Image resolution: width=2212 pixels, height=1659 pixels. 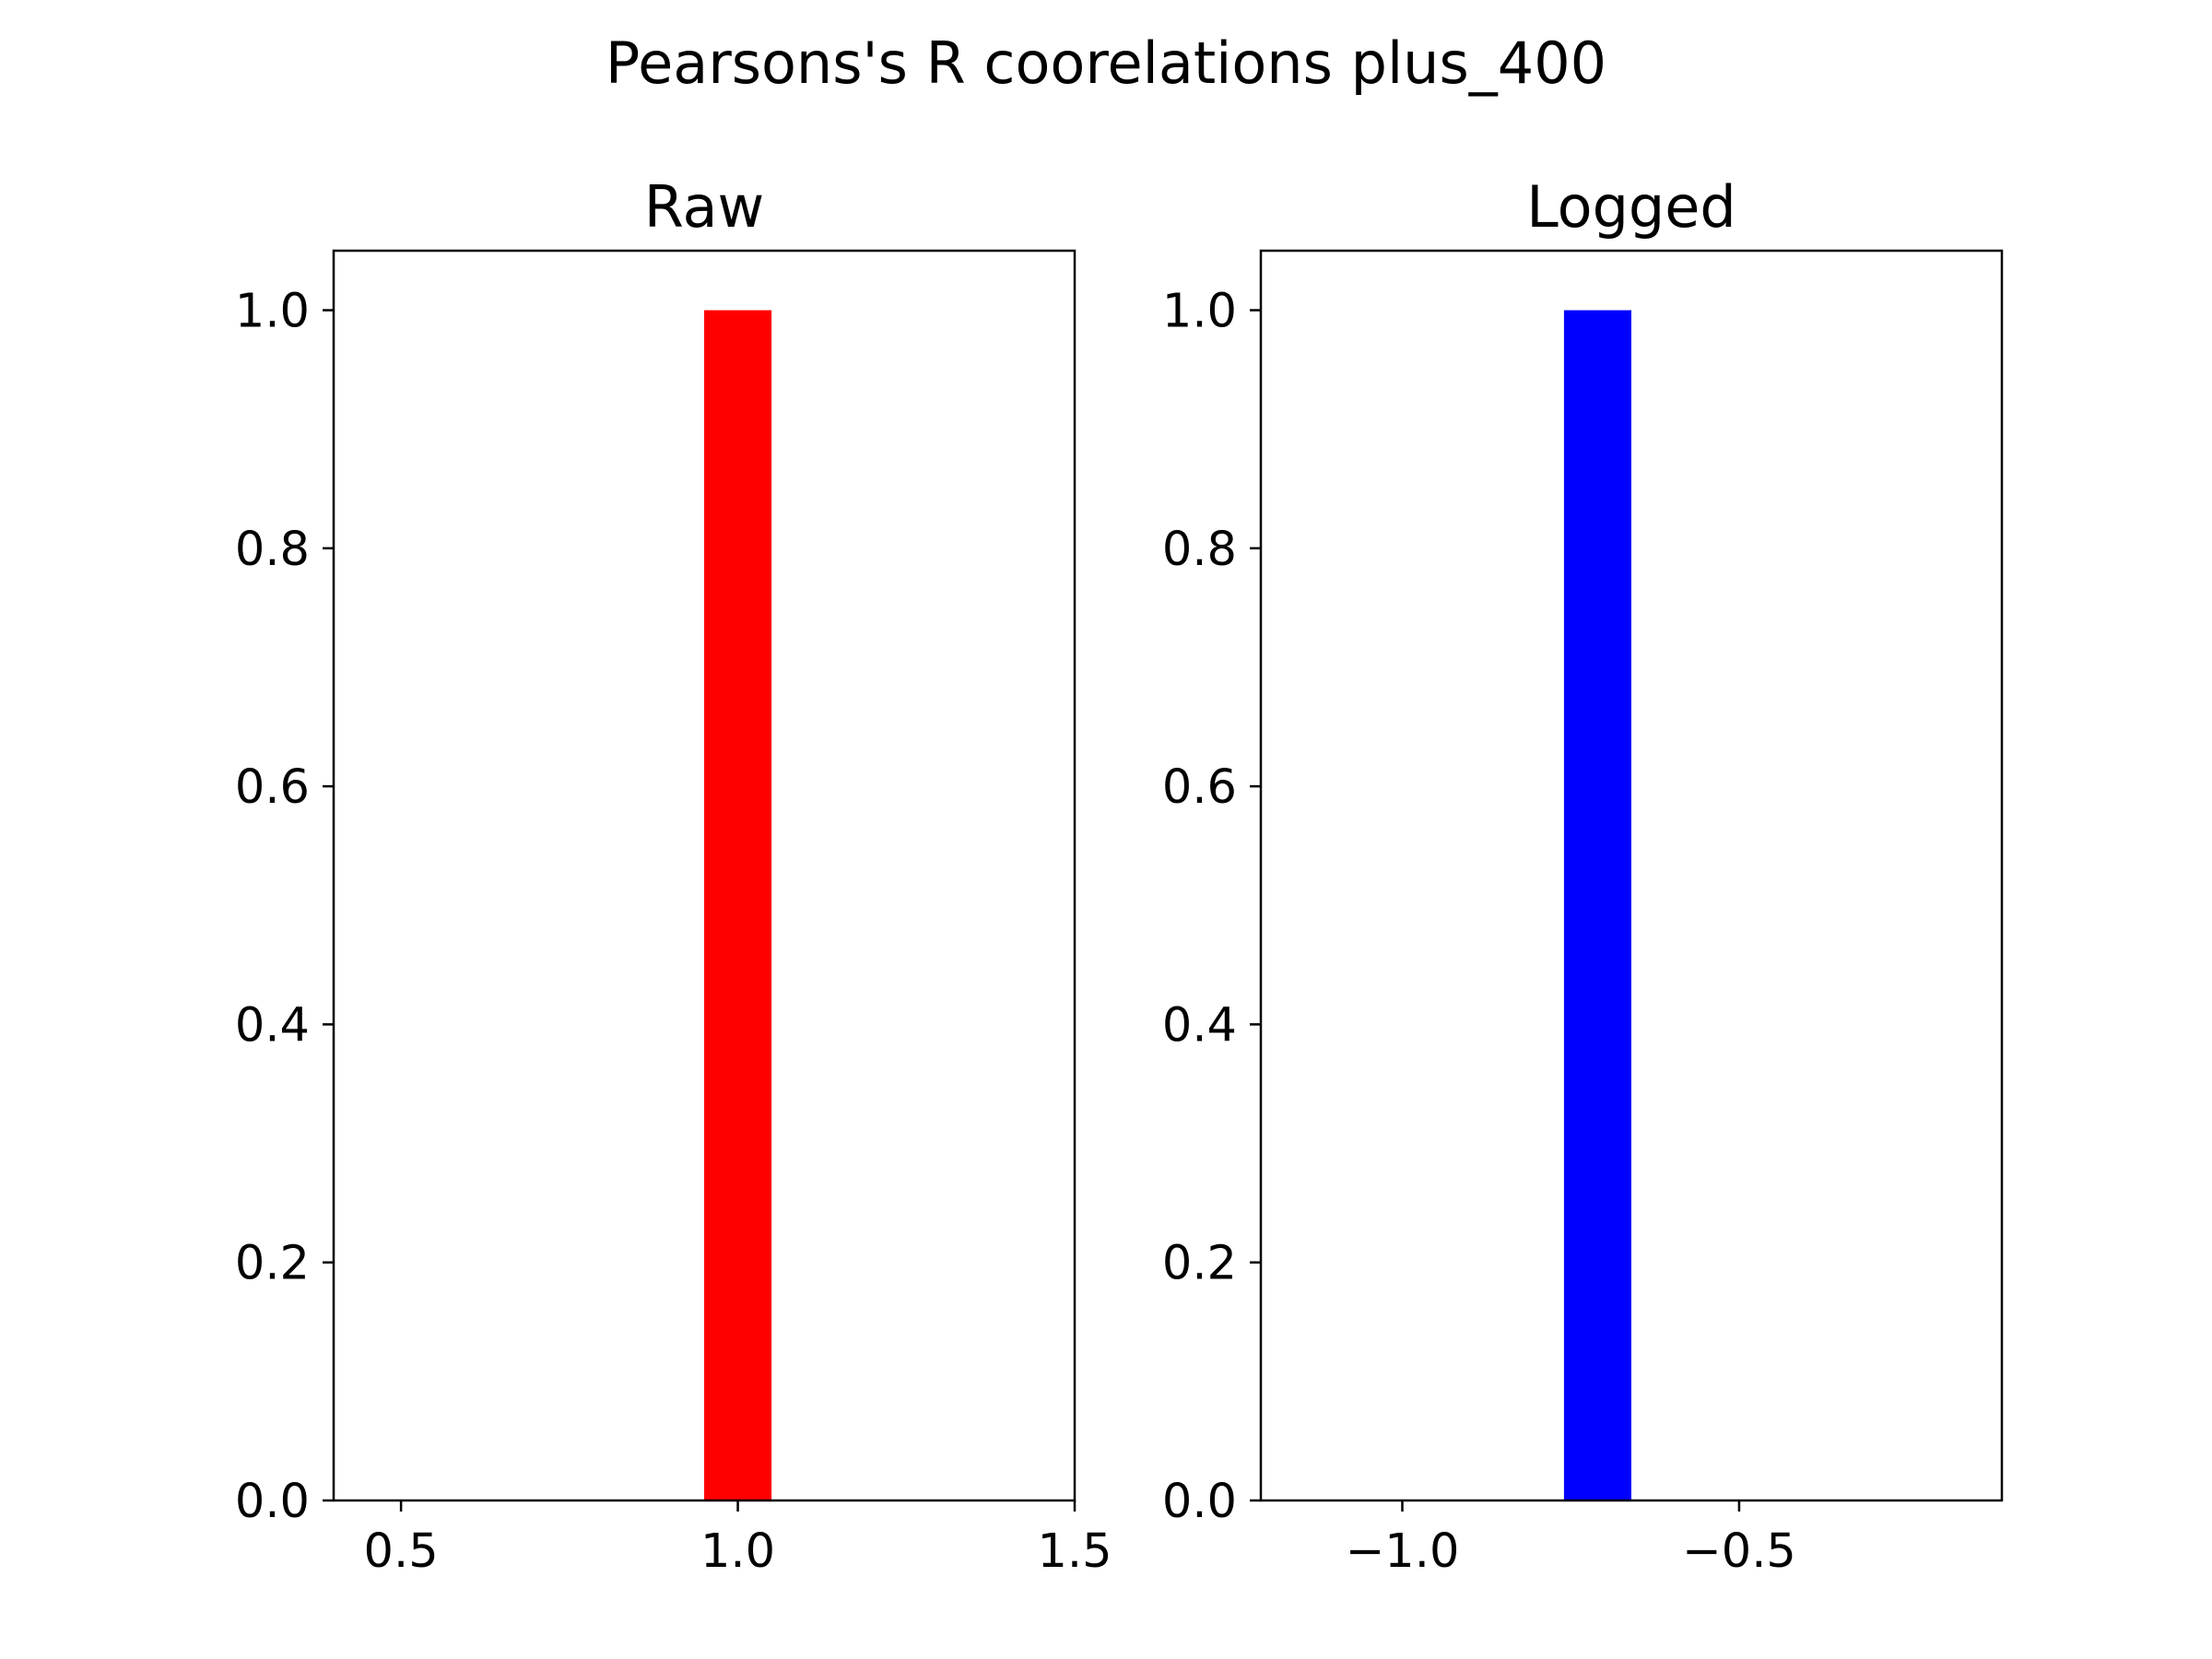 I want to click on raw-ytick-label-4: 0.8, so click(x=272, y=550).